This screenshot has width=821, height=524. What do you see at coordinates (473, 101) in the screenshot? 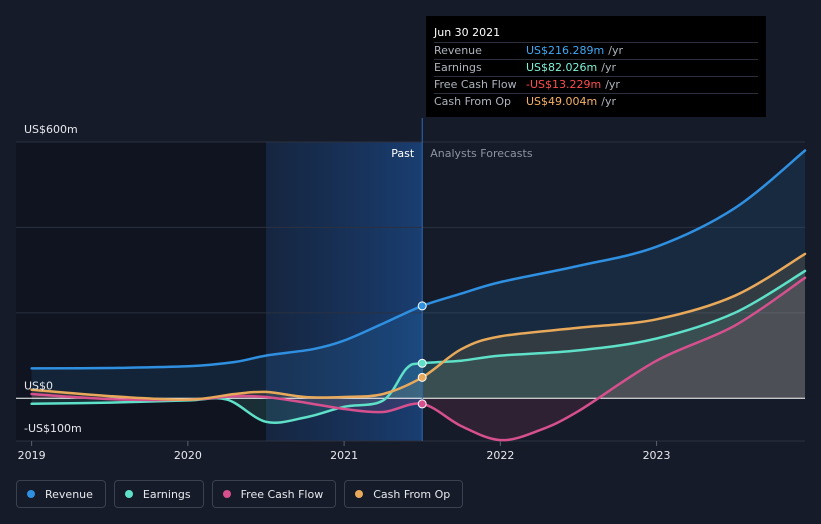
I see `tooltip-label: Cash From Op` at bounding box center [473, 101].